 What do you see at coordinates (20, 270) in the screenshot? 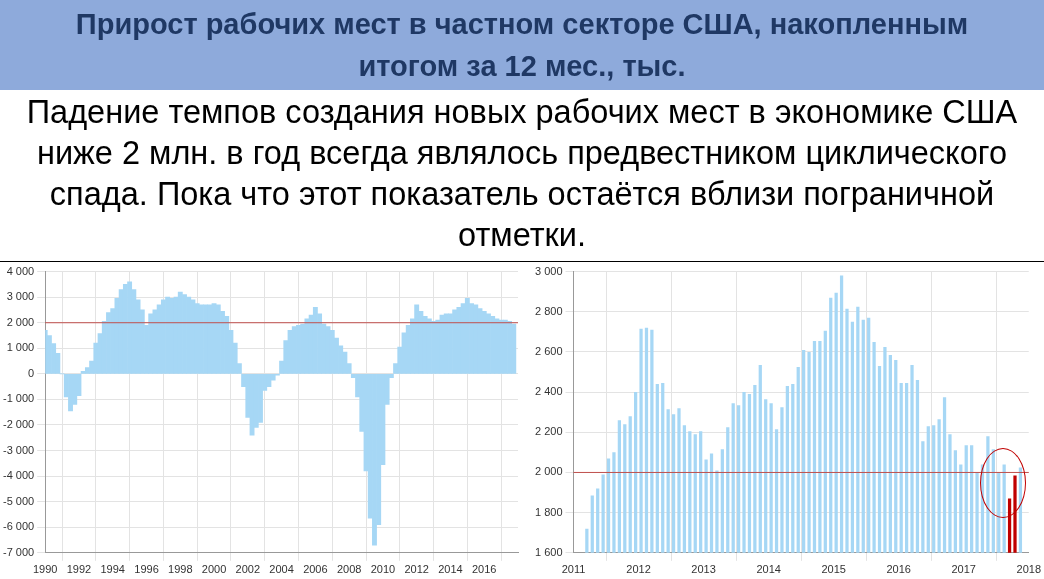
I see `y-tick-label: 4 000` at bounding box center [20, 270].